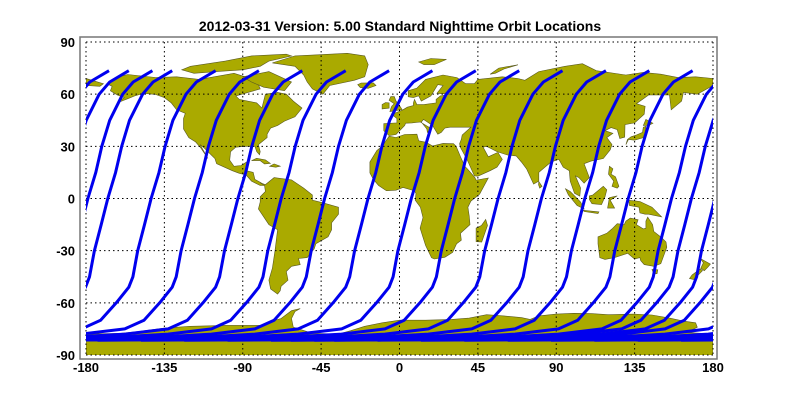 This screenshot has height=400, width=800. What do you see at coordinates (236, 63) in the screenshot?
I see `land-arctic-islands` at bounding box center [236, 63].